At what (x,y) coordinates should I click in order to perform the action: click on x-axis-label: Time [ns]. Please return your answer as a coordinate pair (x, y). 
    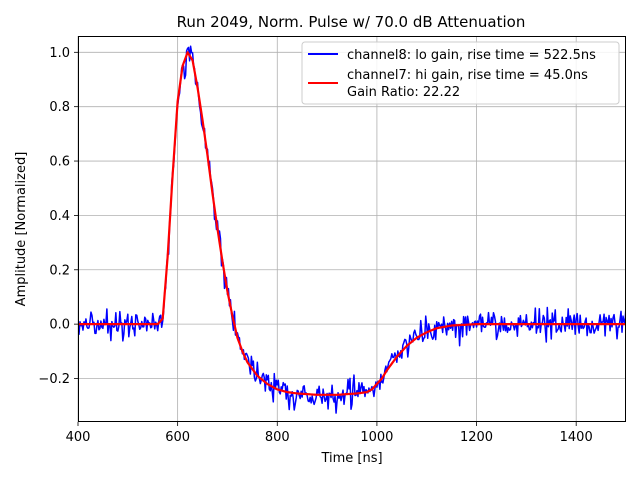
    Looking at the image, I should click on (351, 458).